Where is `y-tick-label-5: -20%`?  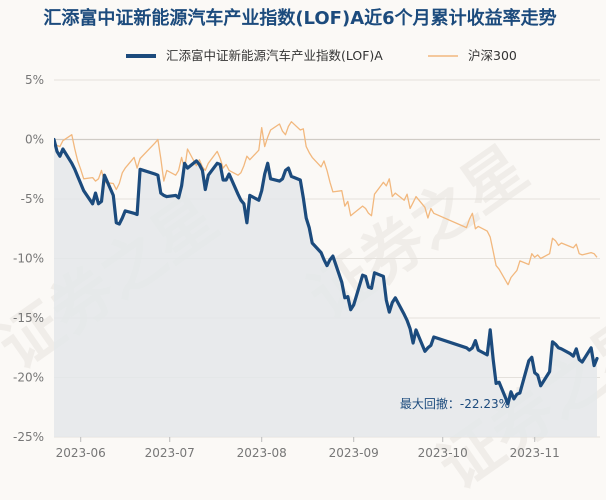
y-tick-label-5: -20% is located at coordinates (28, 378).